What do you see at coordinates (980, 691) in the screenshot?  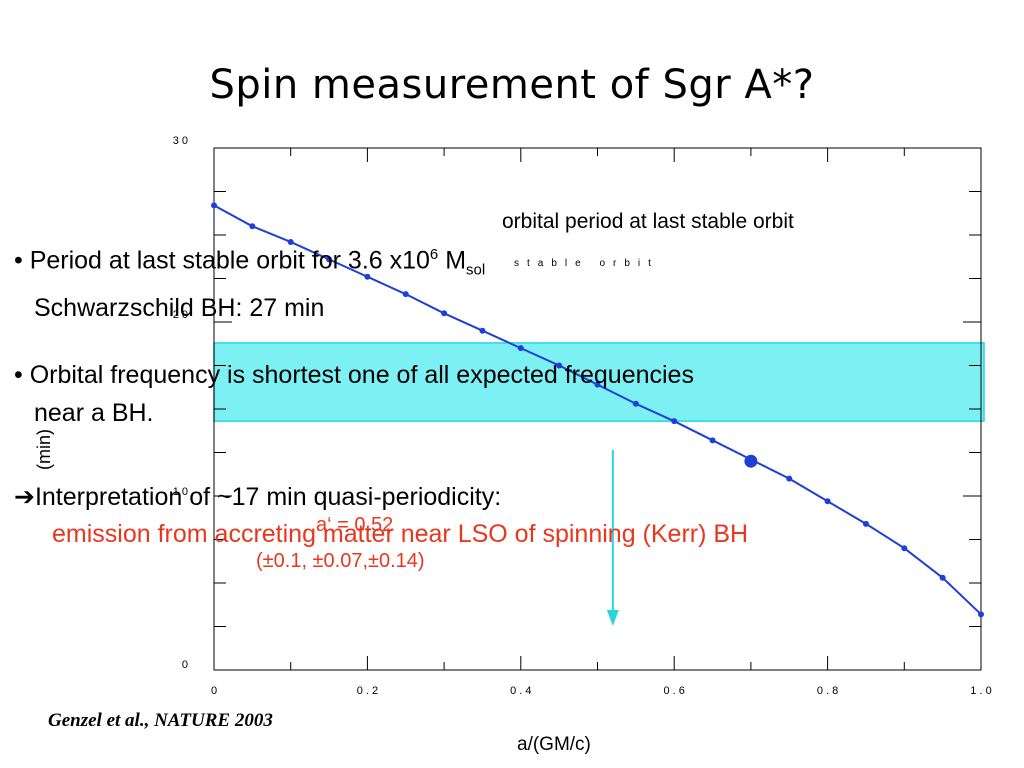 I see `x-tick-label: 1 . 0` at bounding box center [980, 691].